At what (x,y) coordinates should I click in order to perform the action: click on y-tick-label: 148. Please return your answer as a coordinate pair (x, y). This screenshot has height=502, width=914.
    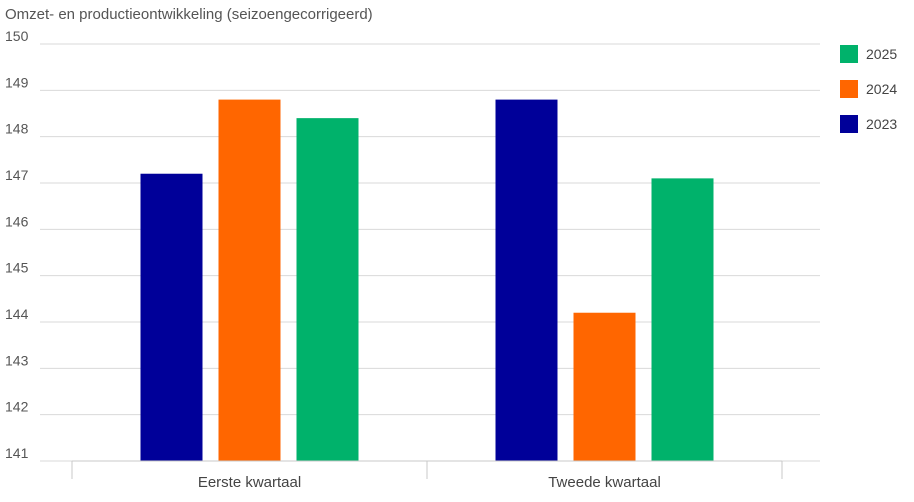
    Looking at the image, I should click on (17, 129).